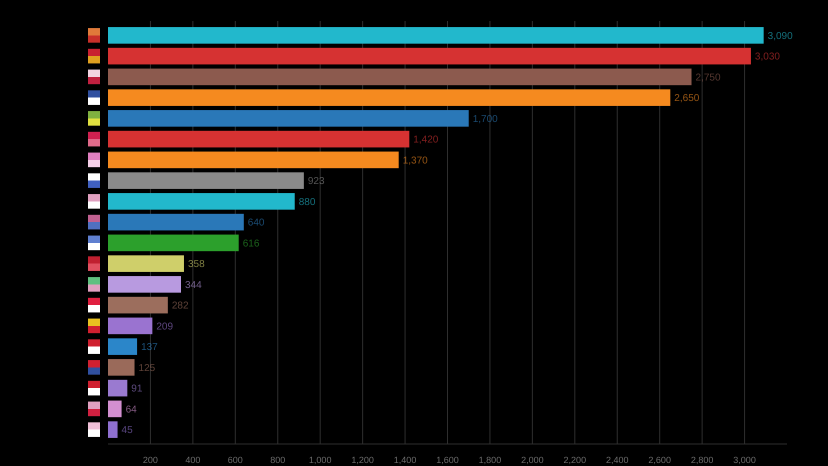 This screenshot has height=466, width=828. I want to click on data-label: 3,090, so click(781, 36).